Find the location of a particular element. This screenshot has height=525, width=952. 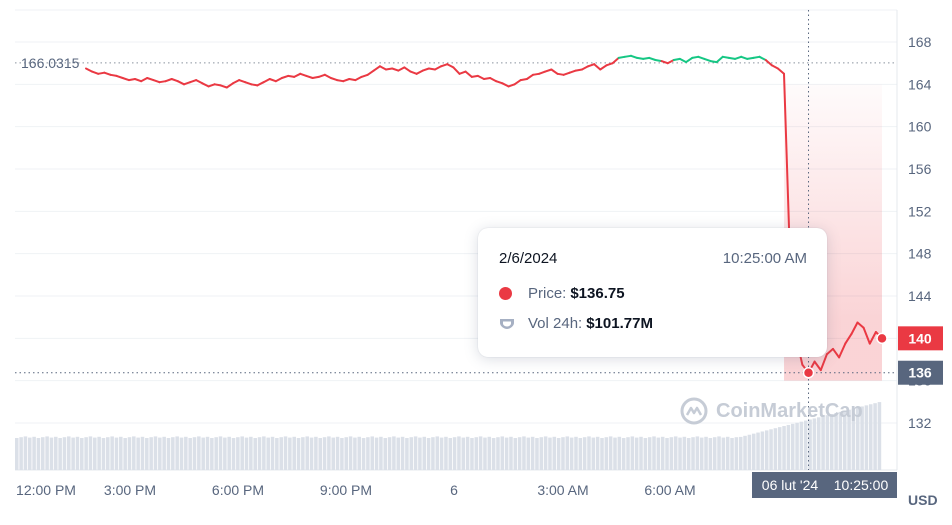

y-tick-label-164: 164 is located at coordinates (920, 84).